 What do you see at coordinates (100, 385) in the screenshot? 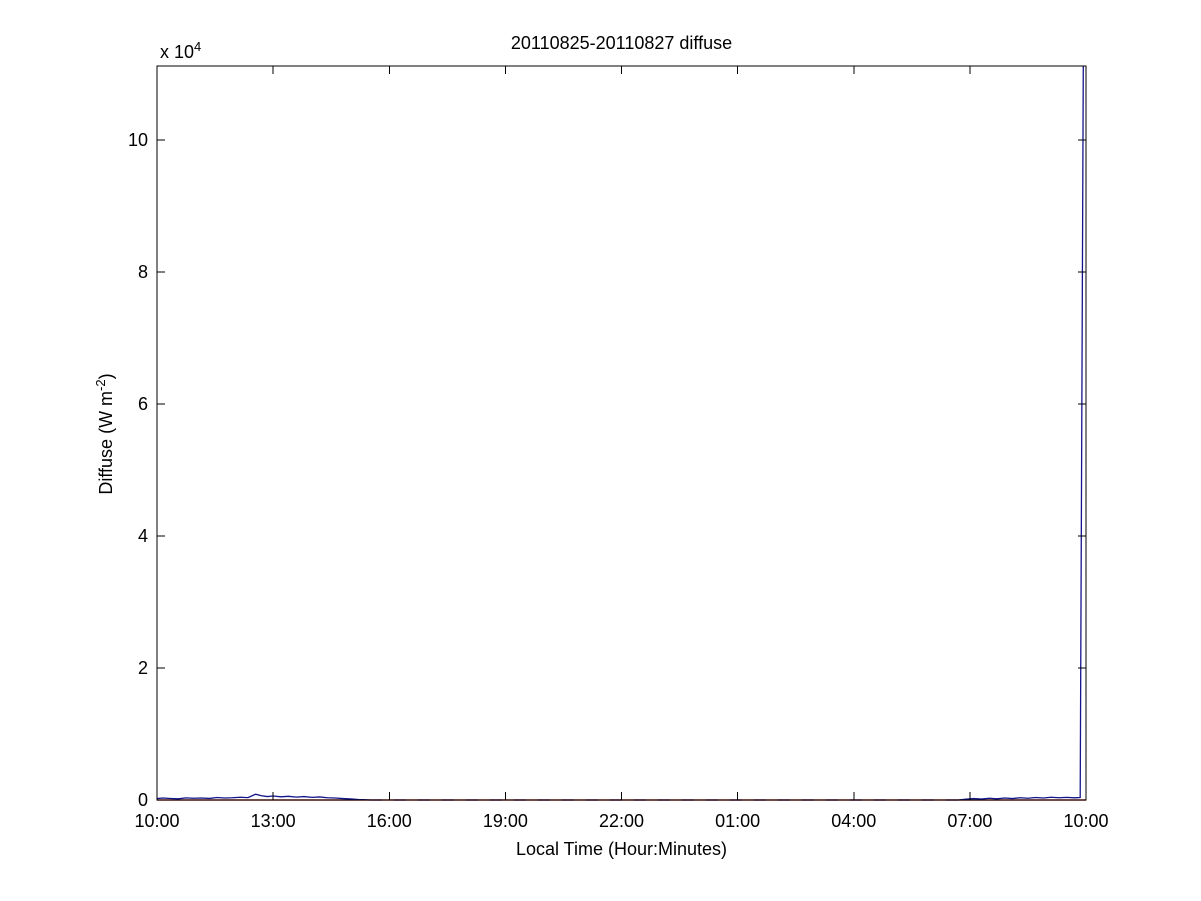
I see `y-axis-label-exponent: -2` at bounding box center [100, 385].